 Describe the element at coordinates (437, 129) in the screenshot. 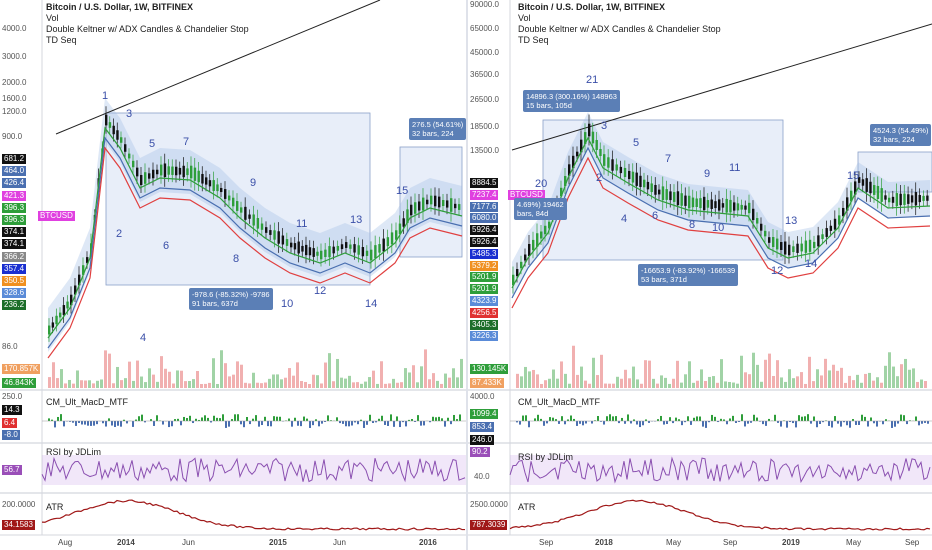

I see `measure-info-box: 276.5 (54.61%) 32 bars, 224` at that location.